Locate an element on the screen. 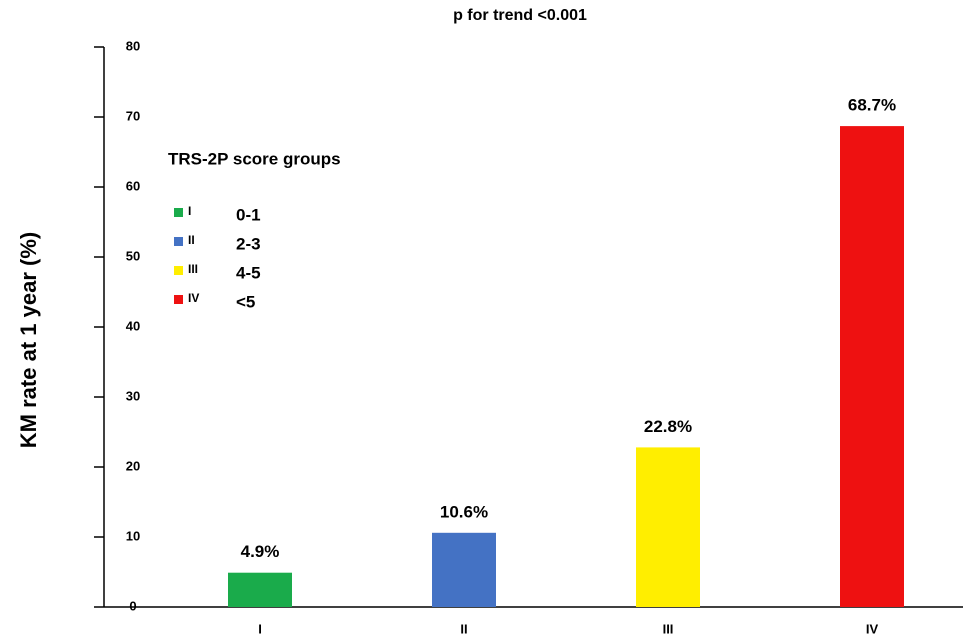 The image size is (963, 638). y-tick-label: 70 is located at coordinates (133, 115).